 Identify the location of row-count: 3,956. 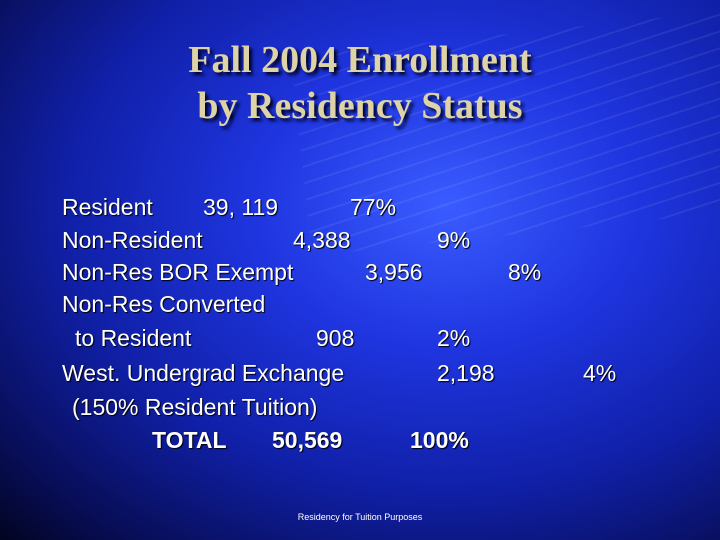
(394, 272).